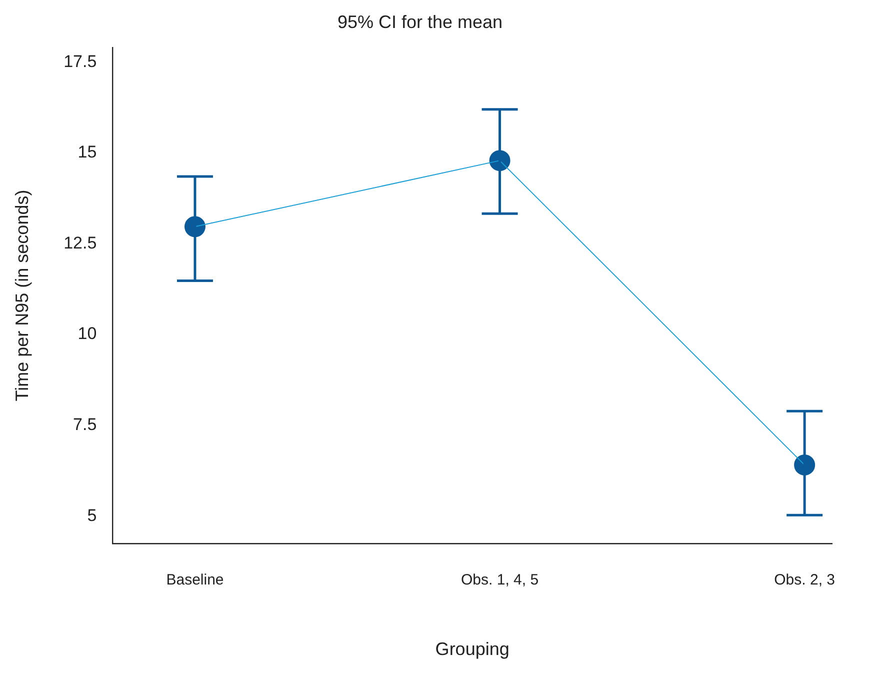 The width and height of the screenshot is (874, 673). What do you see at coordinates (500, 580) in the screenshot?
I see `x-tick-label: Obs. 1, 4, 5` at bounding box center [500, 580].